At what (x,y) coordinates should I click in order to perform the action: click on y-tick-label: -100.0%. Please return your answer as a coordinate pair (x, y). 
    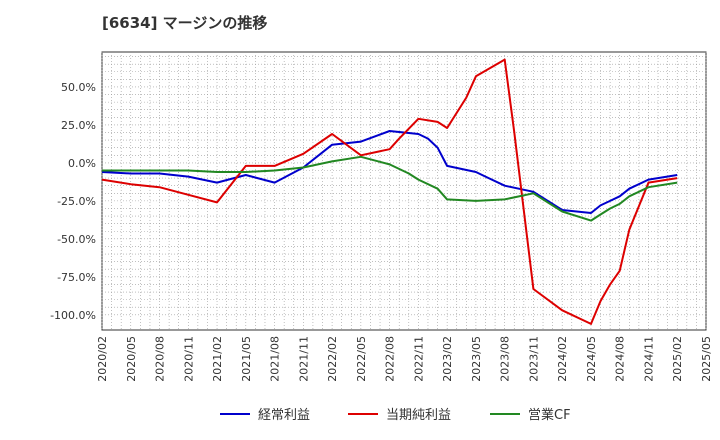
    Looking at the image, I should click on (73, 315).